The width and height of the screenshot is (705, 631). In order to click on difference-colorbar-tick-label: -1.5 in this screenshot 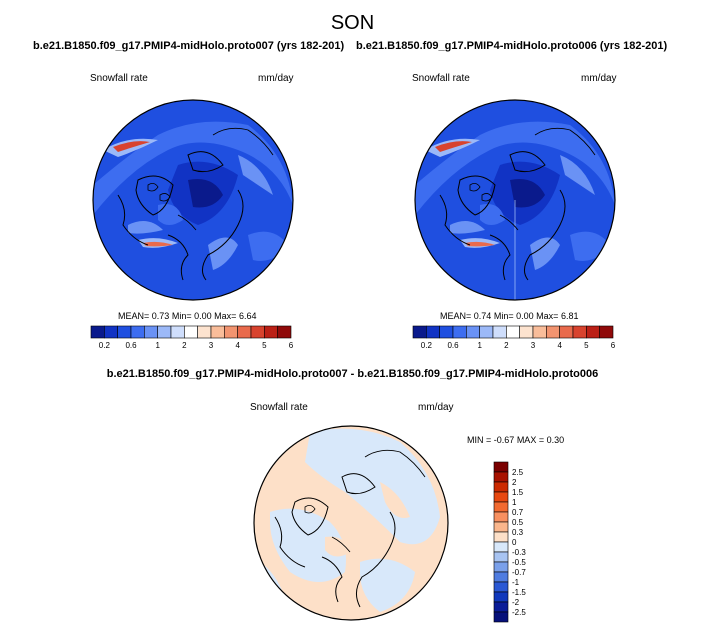, I will do `click(519, 592)`.